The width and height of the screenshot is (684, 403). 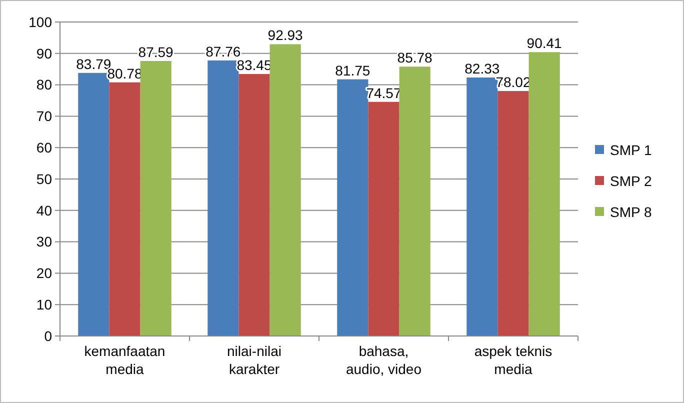 I want to click on data-label: 87.59, so click(x=156, y=52).